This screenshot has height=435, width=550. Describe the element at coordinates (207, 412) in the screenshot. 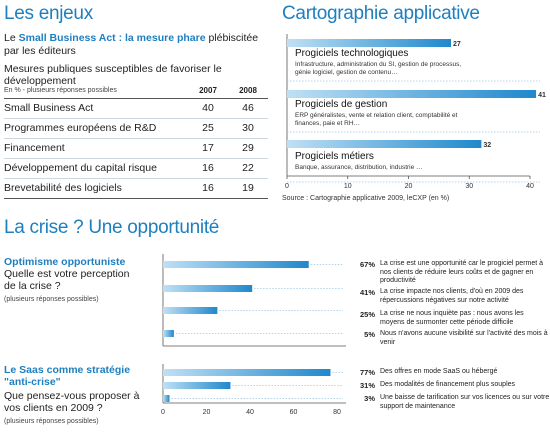

I see `q-tick-label: 20` at that location.